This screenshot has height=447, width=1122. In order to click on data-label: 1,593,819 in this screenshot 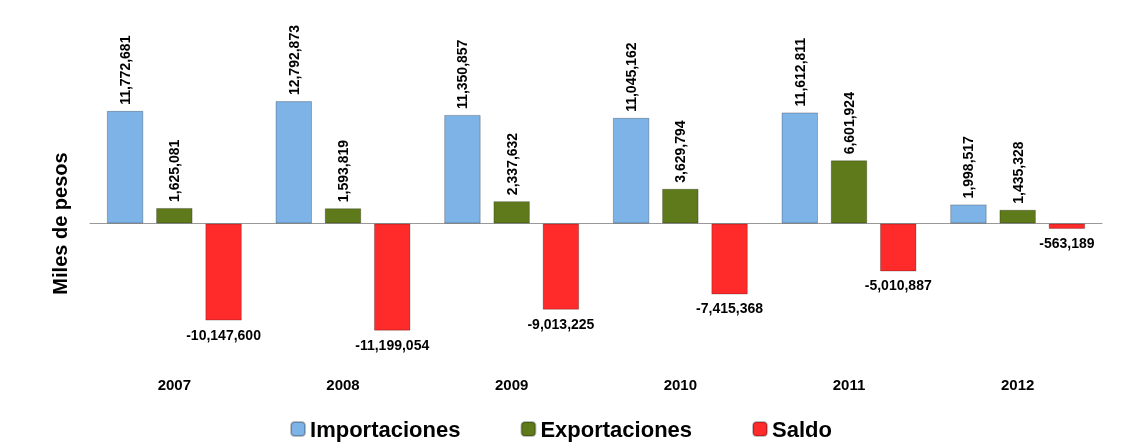, I will do `click(343, 171)`.